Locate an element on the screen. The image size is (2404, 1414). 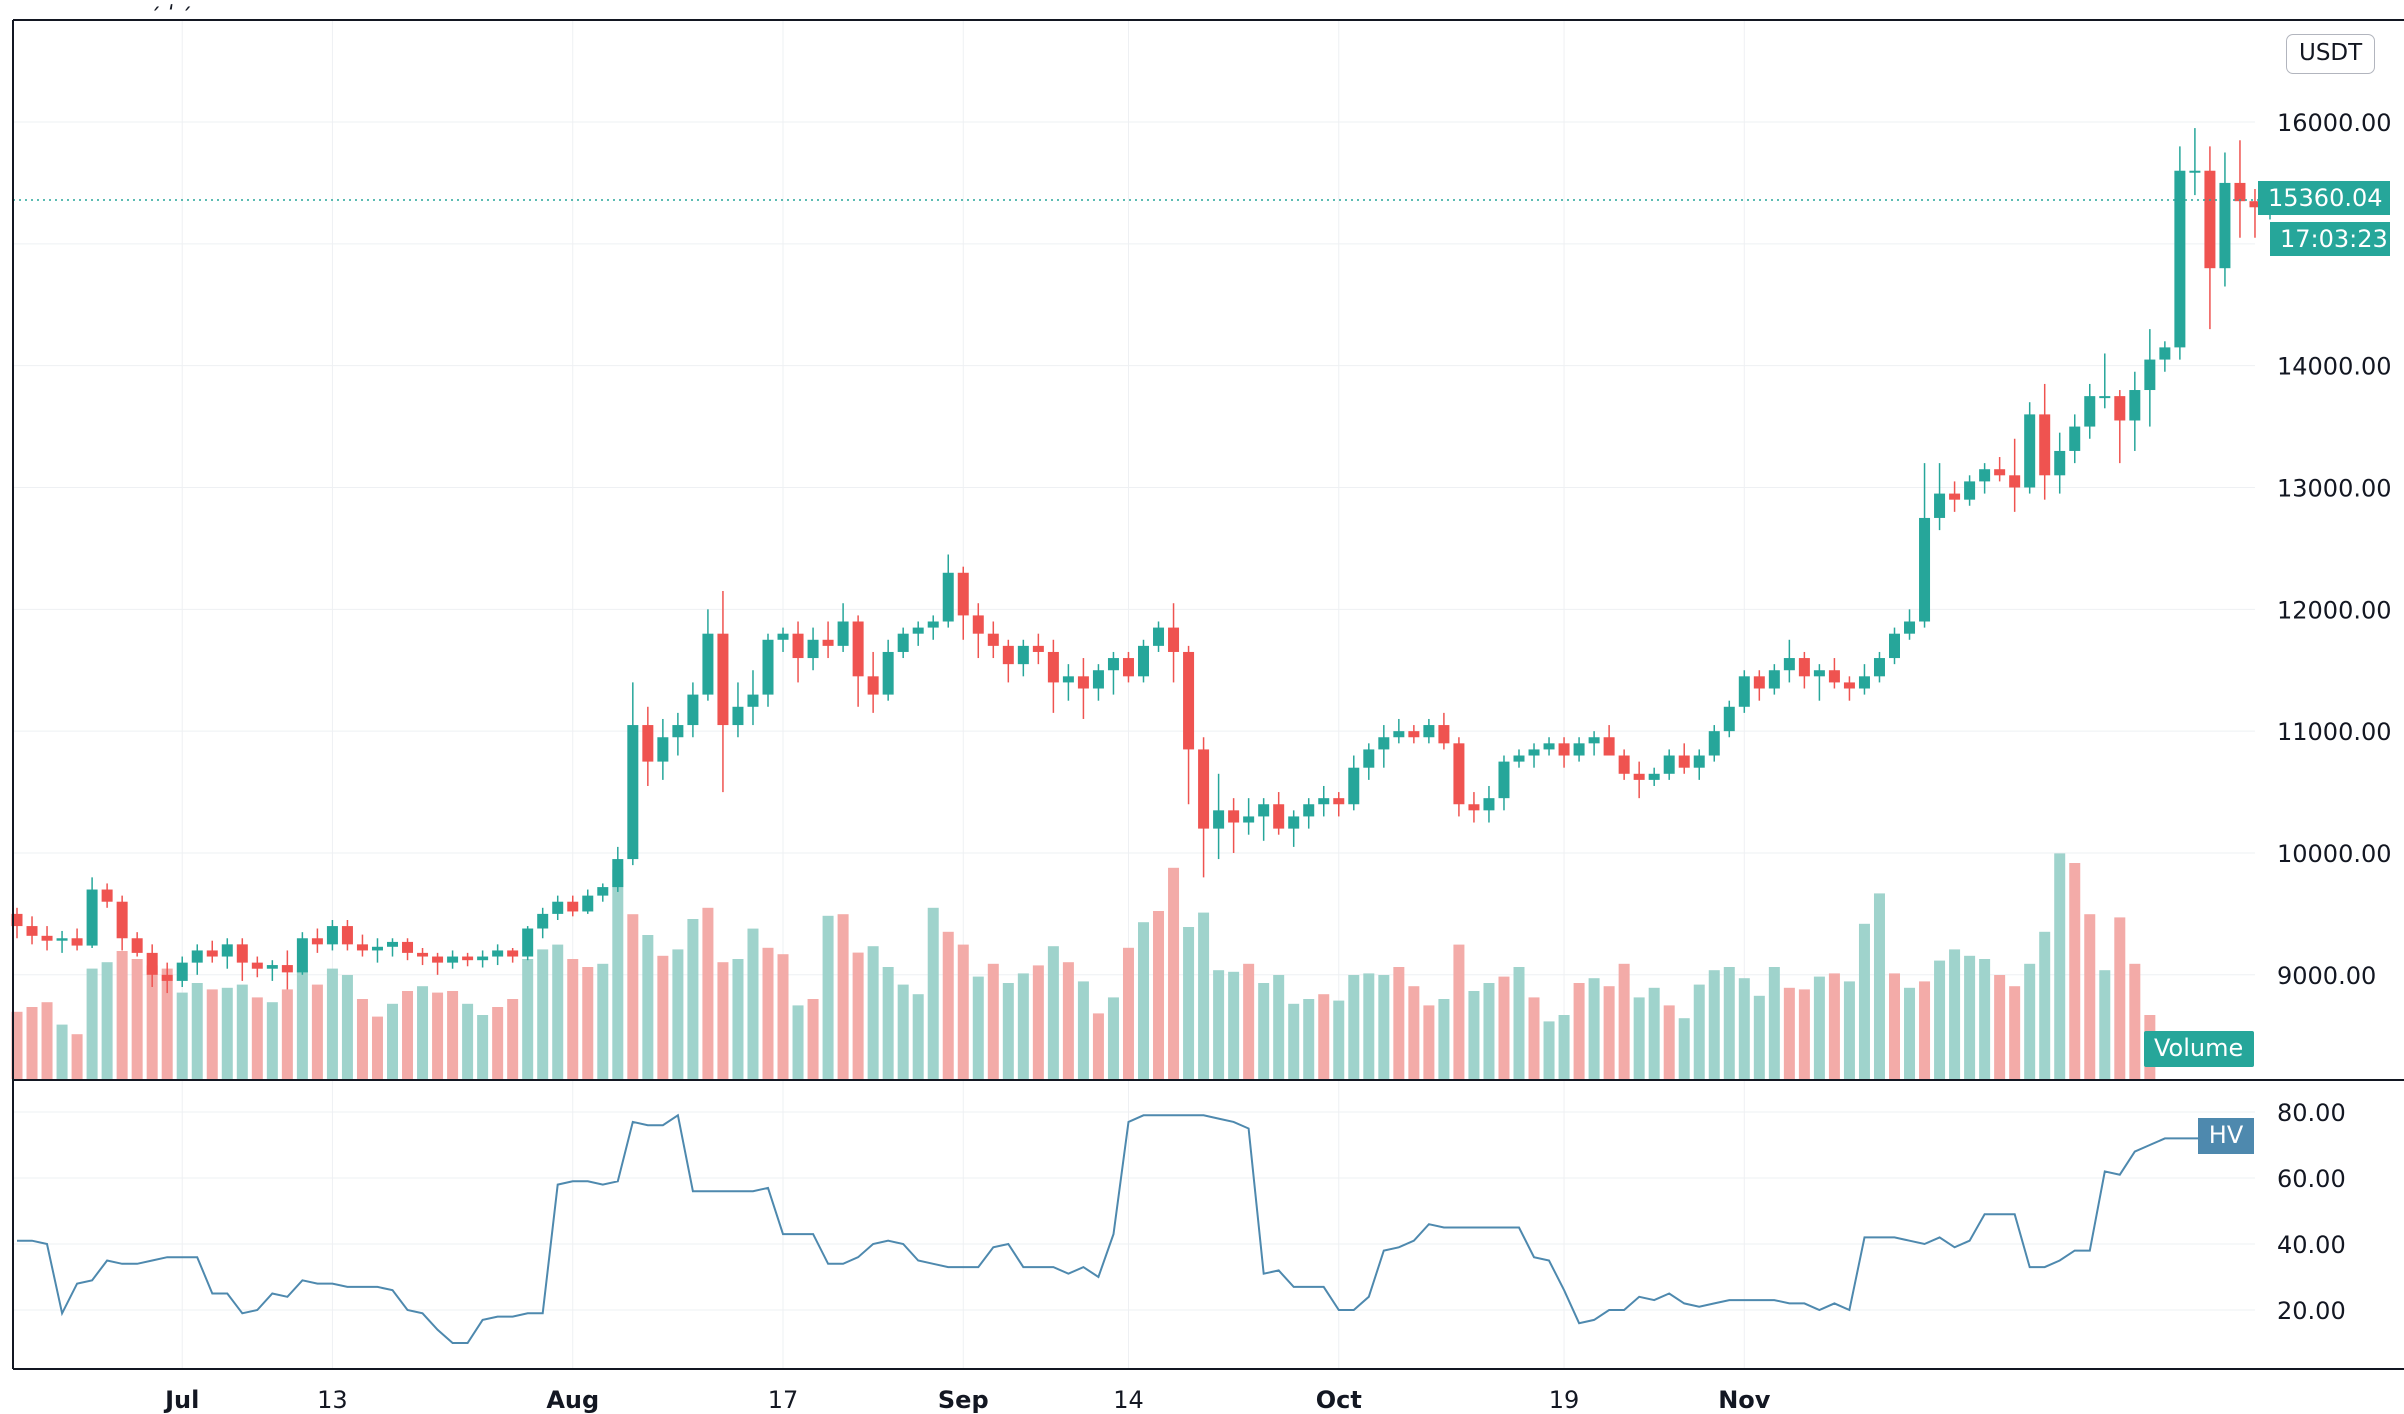
hv-tick-label: 60.00 is located at coordinates (2311, 1179).